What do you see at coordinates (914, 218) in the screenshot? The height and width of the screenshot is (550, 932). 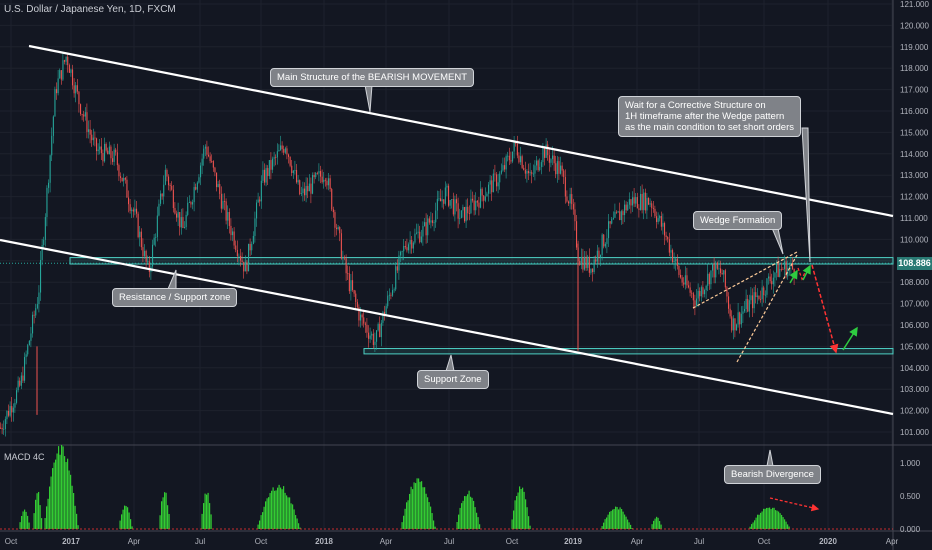 I see `y-tick-label: 111.000` at bounding box center [914, 218].